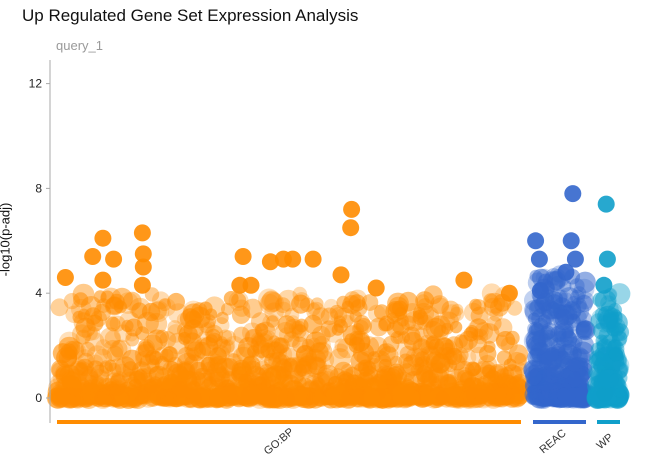 The image size is (650, 461). I want to click on y-tick-label: 8, so click(38, 188).